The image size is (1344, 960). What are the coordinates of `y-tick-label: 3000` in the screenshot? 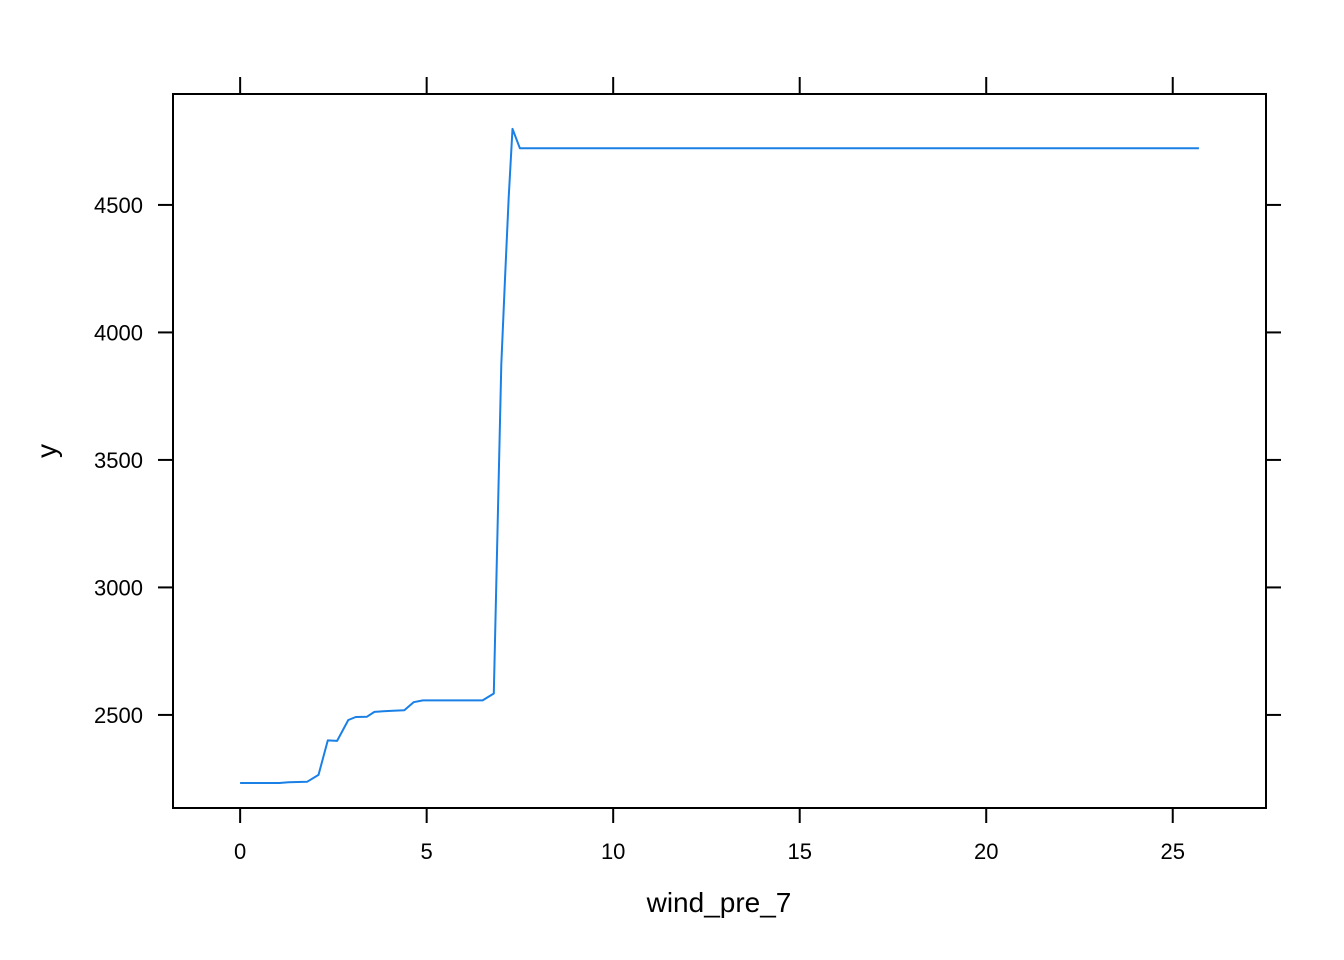 It's located at (118, 587).